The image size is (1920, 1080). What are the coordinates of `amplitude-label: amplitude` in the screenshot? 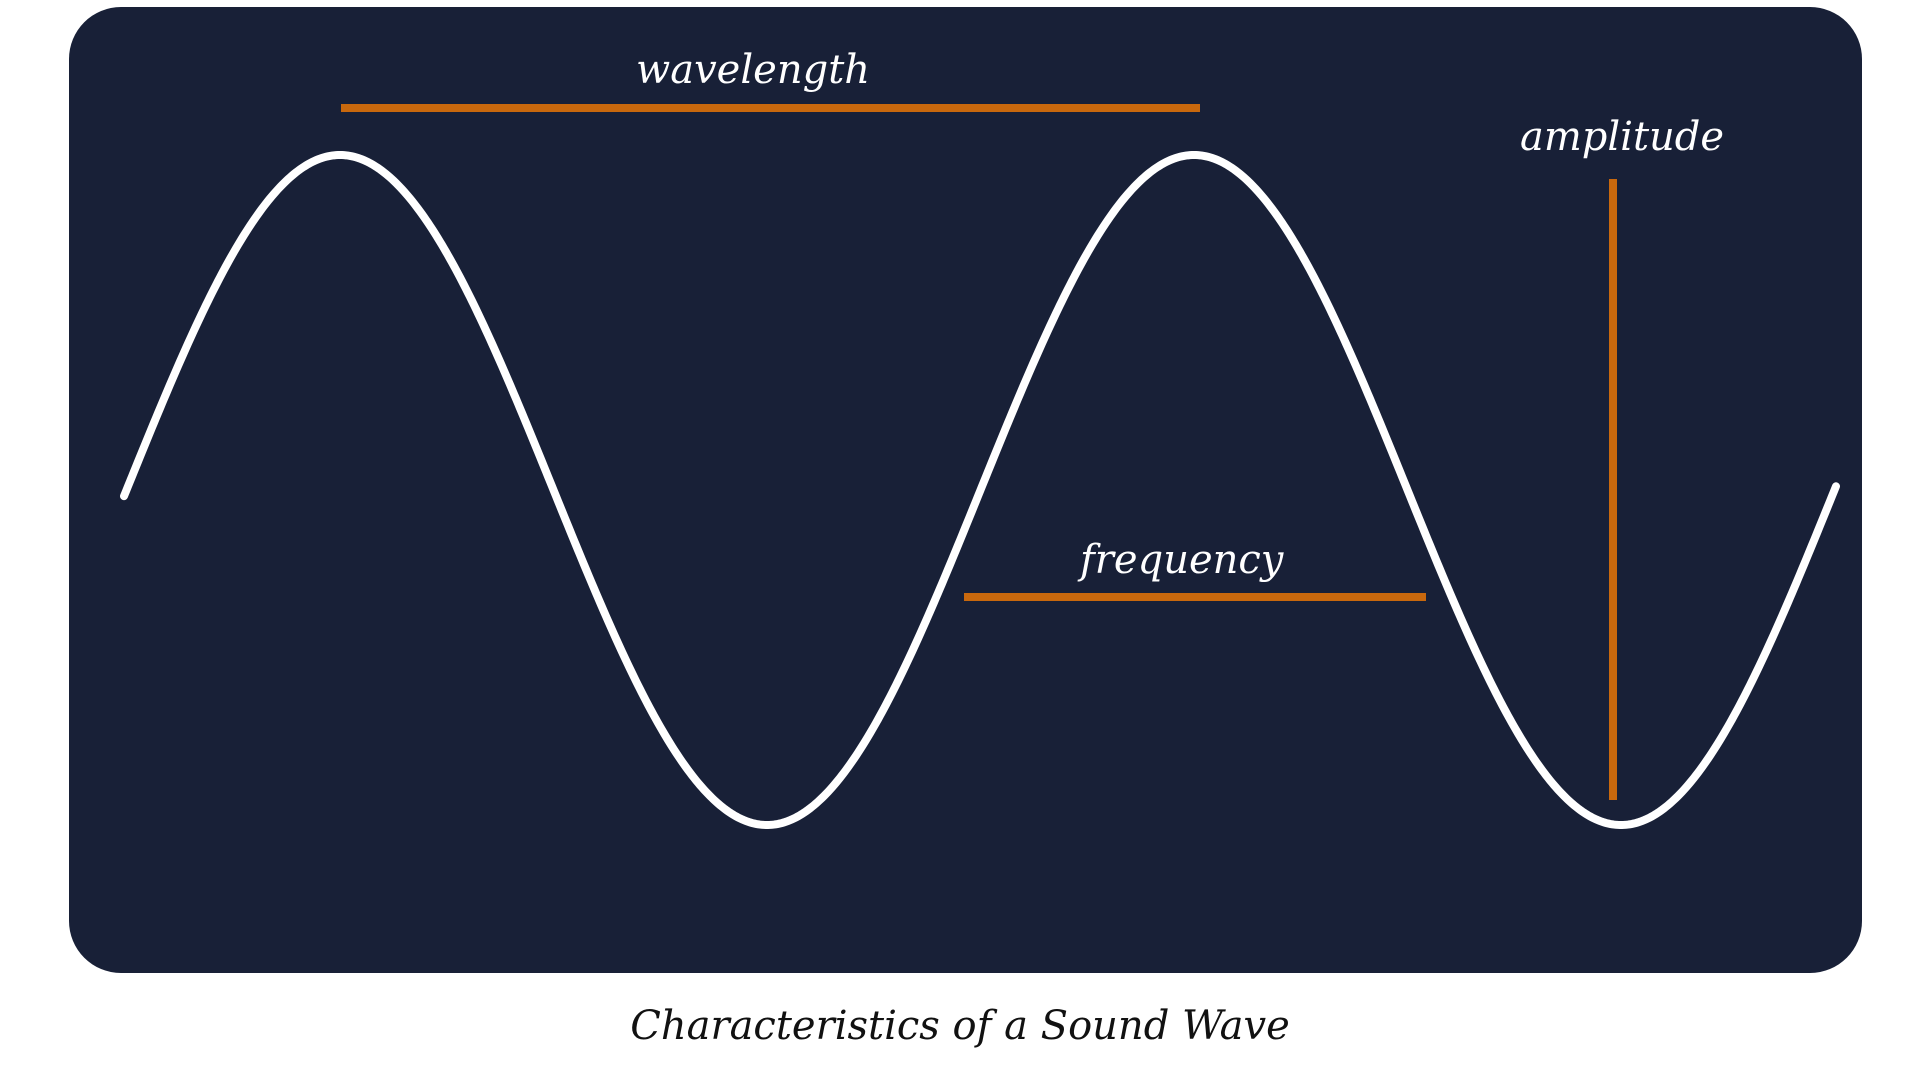 It's located at (1622, 137).